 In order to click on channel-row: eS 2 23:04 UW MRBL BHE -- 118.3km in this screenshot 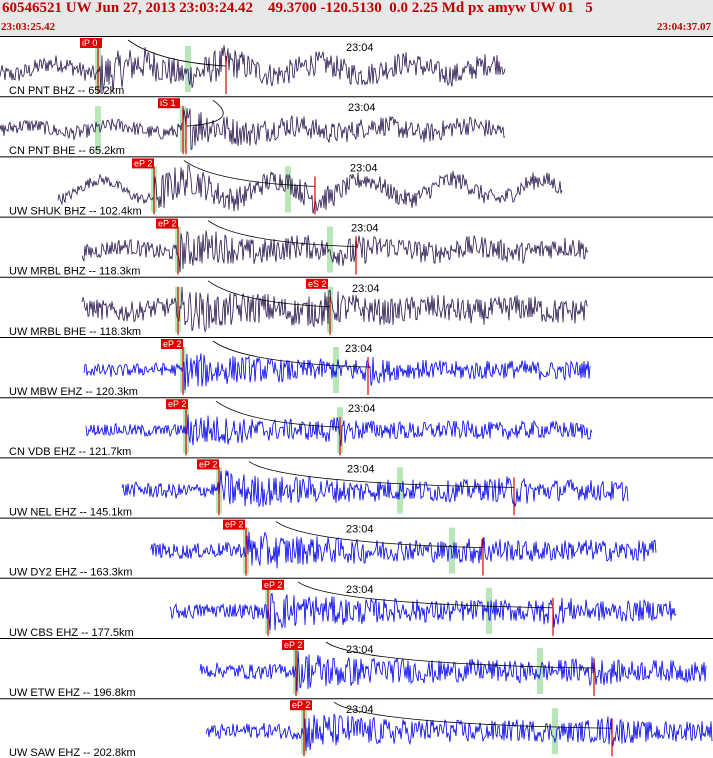, I will do `click(356, 307)`.